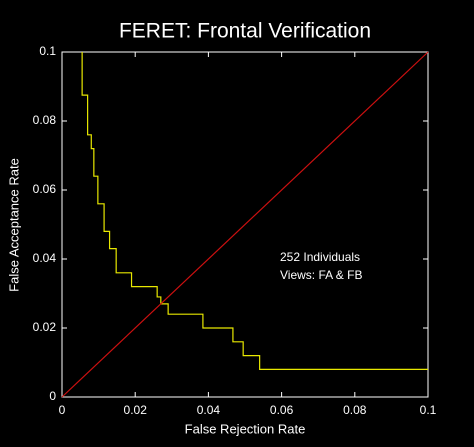 The image size is (474, 447). What do you see at coordinates (62, 410) in the screenshot?
I see `x-tick-label: 0` at bounding box center [62, 410].